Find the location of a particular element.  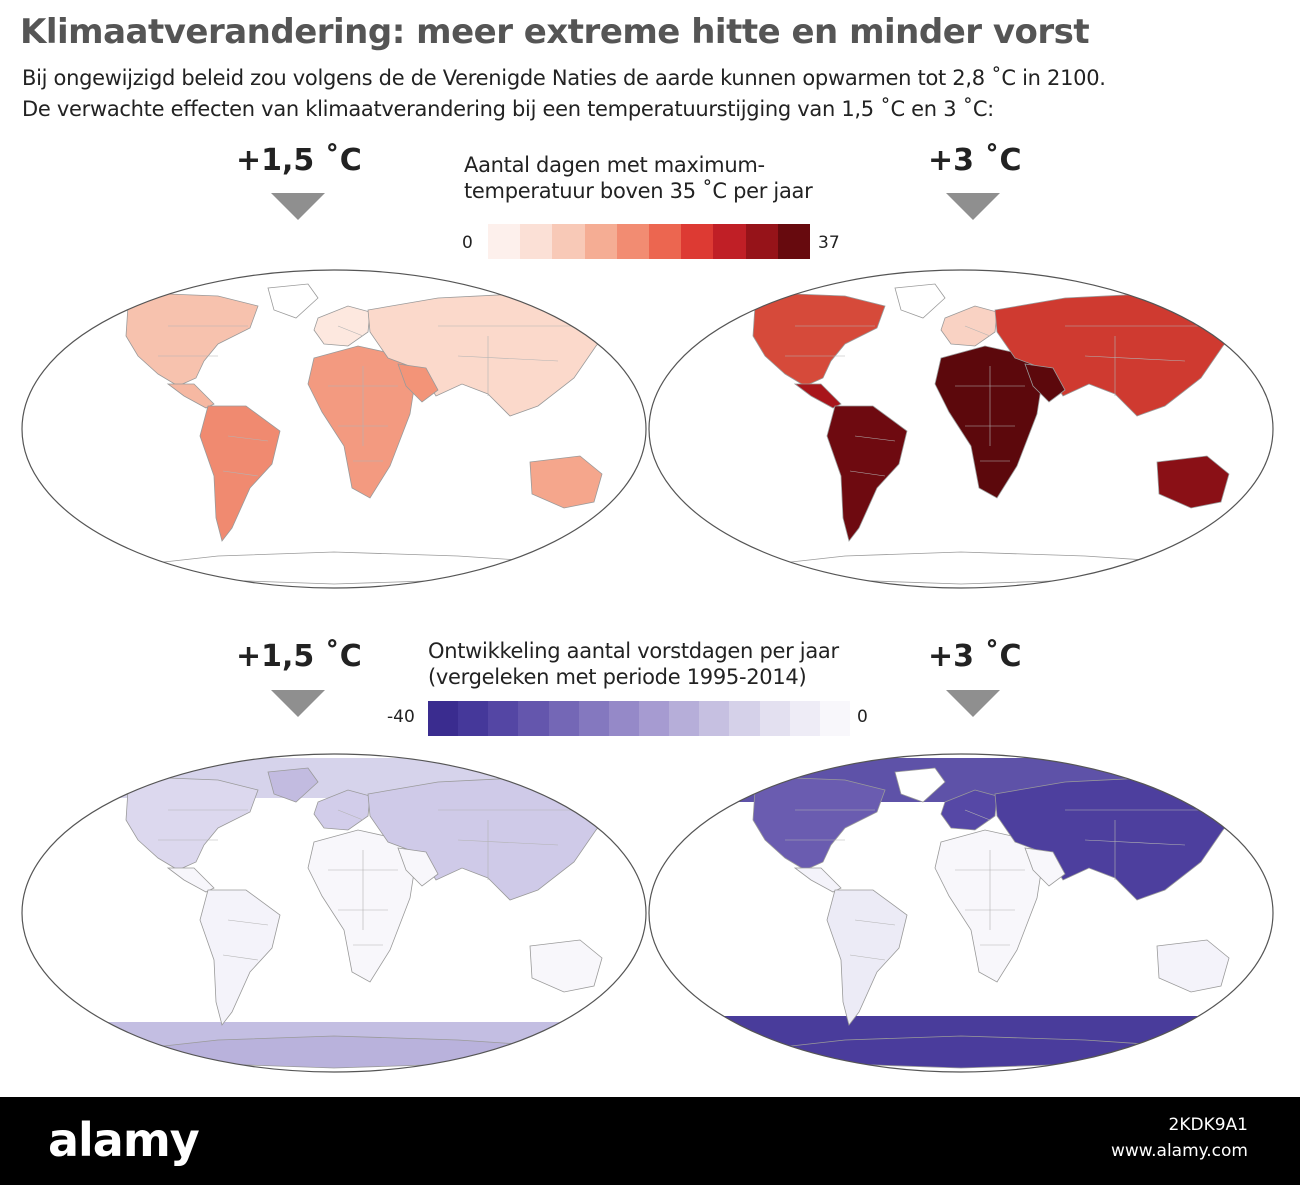

heat-scale-min-label: 0 is located at coordinates (467, 243).